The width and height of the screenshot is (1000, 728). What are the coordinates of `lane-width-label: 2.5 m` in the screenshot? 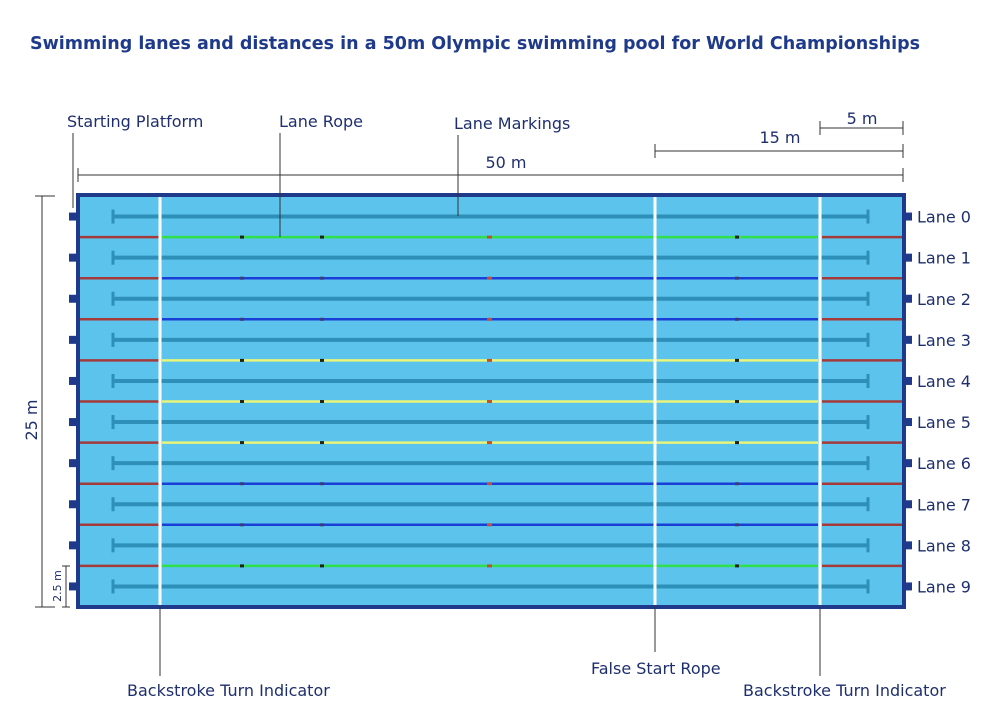 It's located at (57, 586).